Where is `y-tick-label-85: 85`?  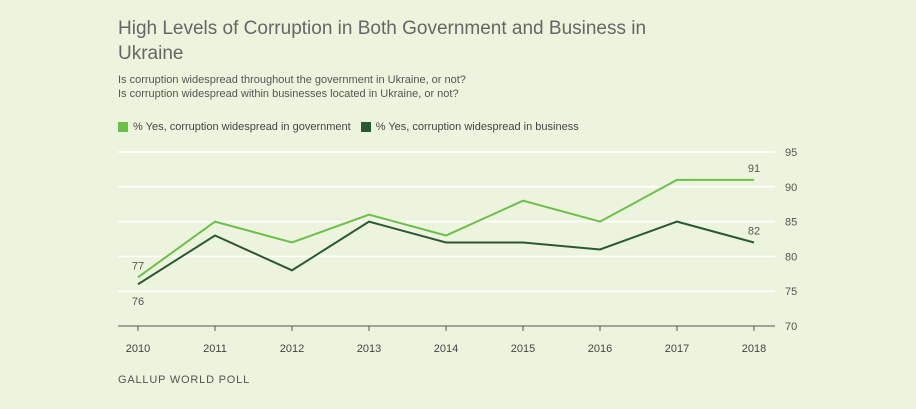 y-tick-label-85: 85 is located at coordinates (791, 223).